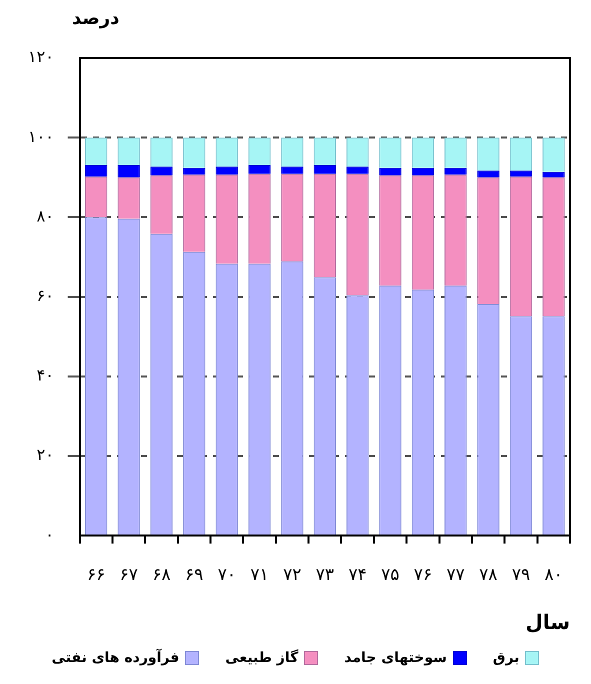  Describe the element at coordinates (423, 575) in the screenshot. I see `x-tick-label: ۷۶` at that location.